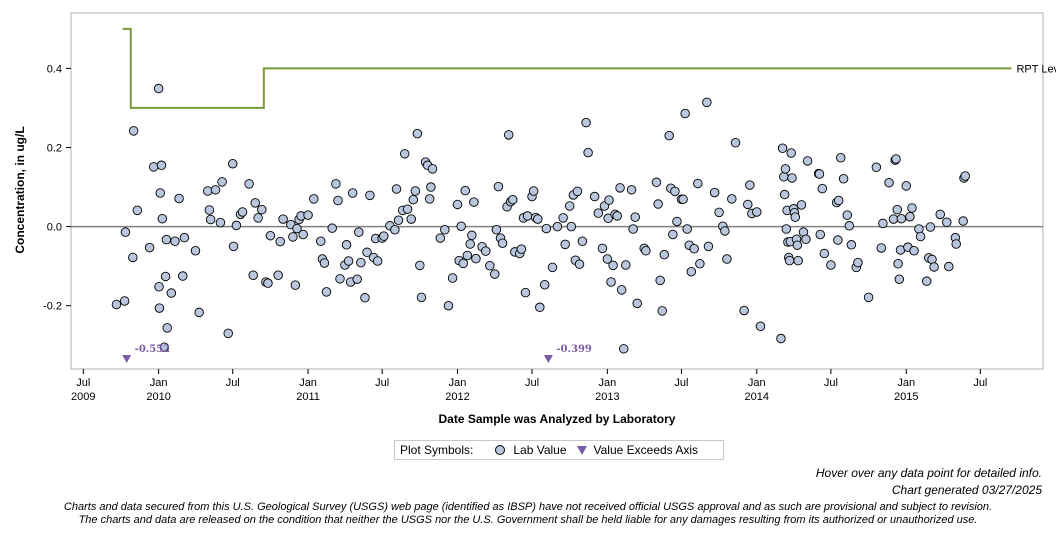  What do you see at coordinates (500, 450) in the screenshot?
I see `lab-value-circle-icon` at bounding box center [500, 450].